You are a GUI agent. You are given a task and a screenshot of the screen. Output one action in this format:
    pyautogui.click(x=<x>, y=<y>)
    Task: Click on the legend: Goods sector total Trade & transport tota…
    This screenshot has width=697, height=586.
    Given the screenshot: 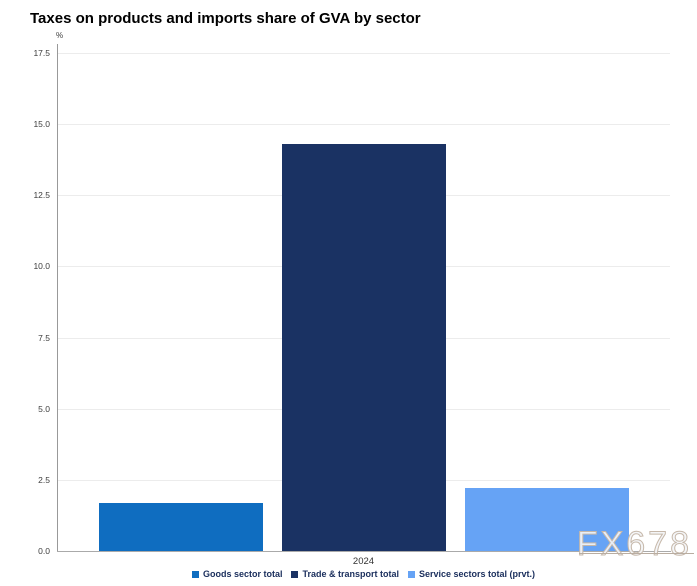 What is the action you would take?
    pyautogui.click(x=363, y=574)
    